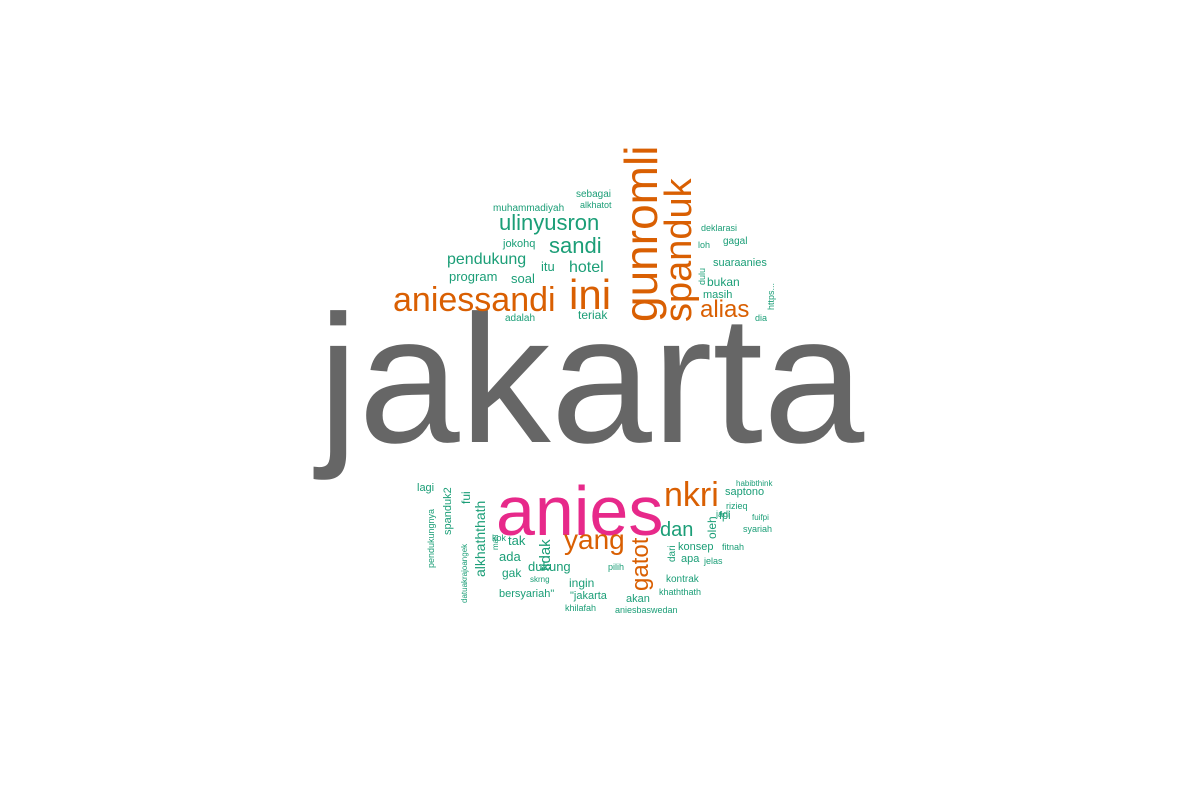  What do you see at coordinates (582, 583) in the screenshot?
I see `word: ingin` at bounding box center [582, 583].